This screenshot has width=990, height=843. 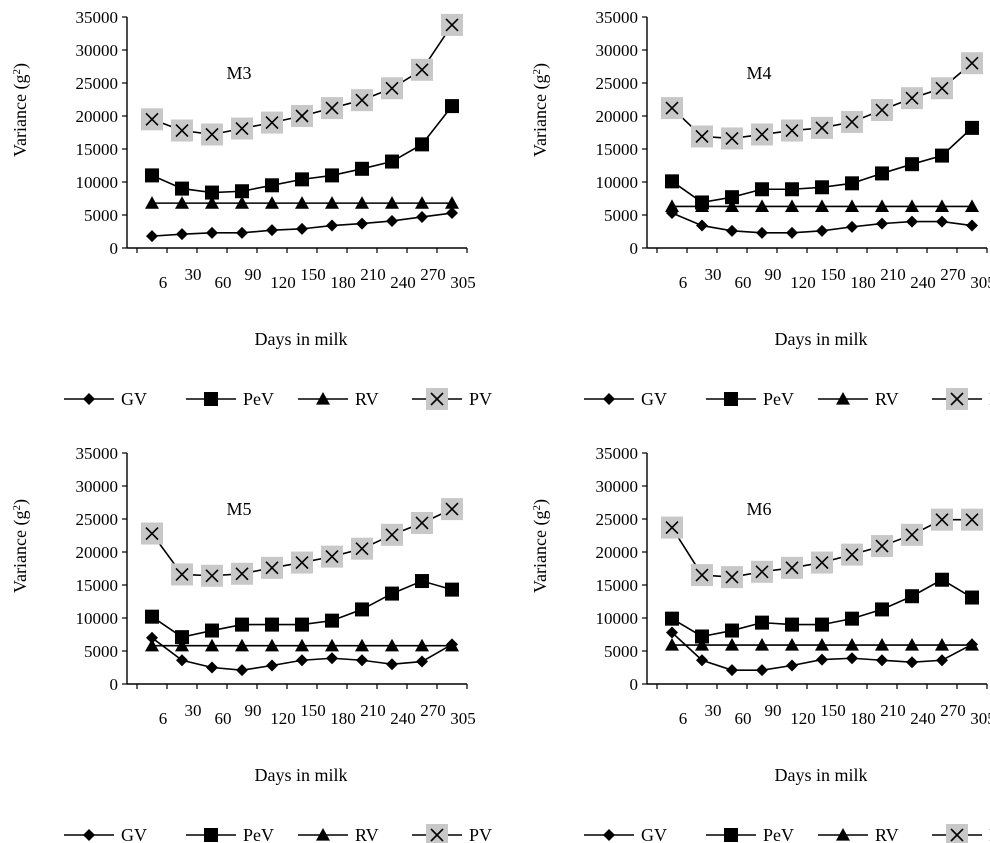 I want to click on legend-label-pv: PV, so click(x=480, y=834).